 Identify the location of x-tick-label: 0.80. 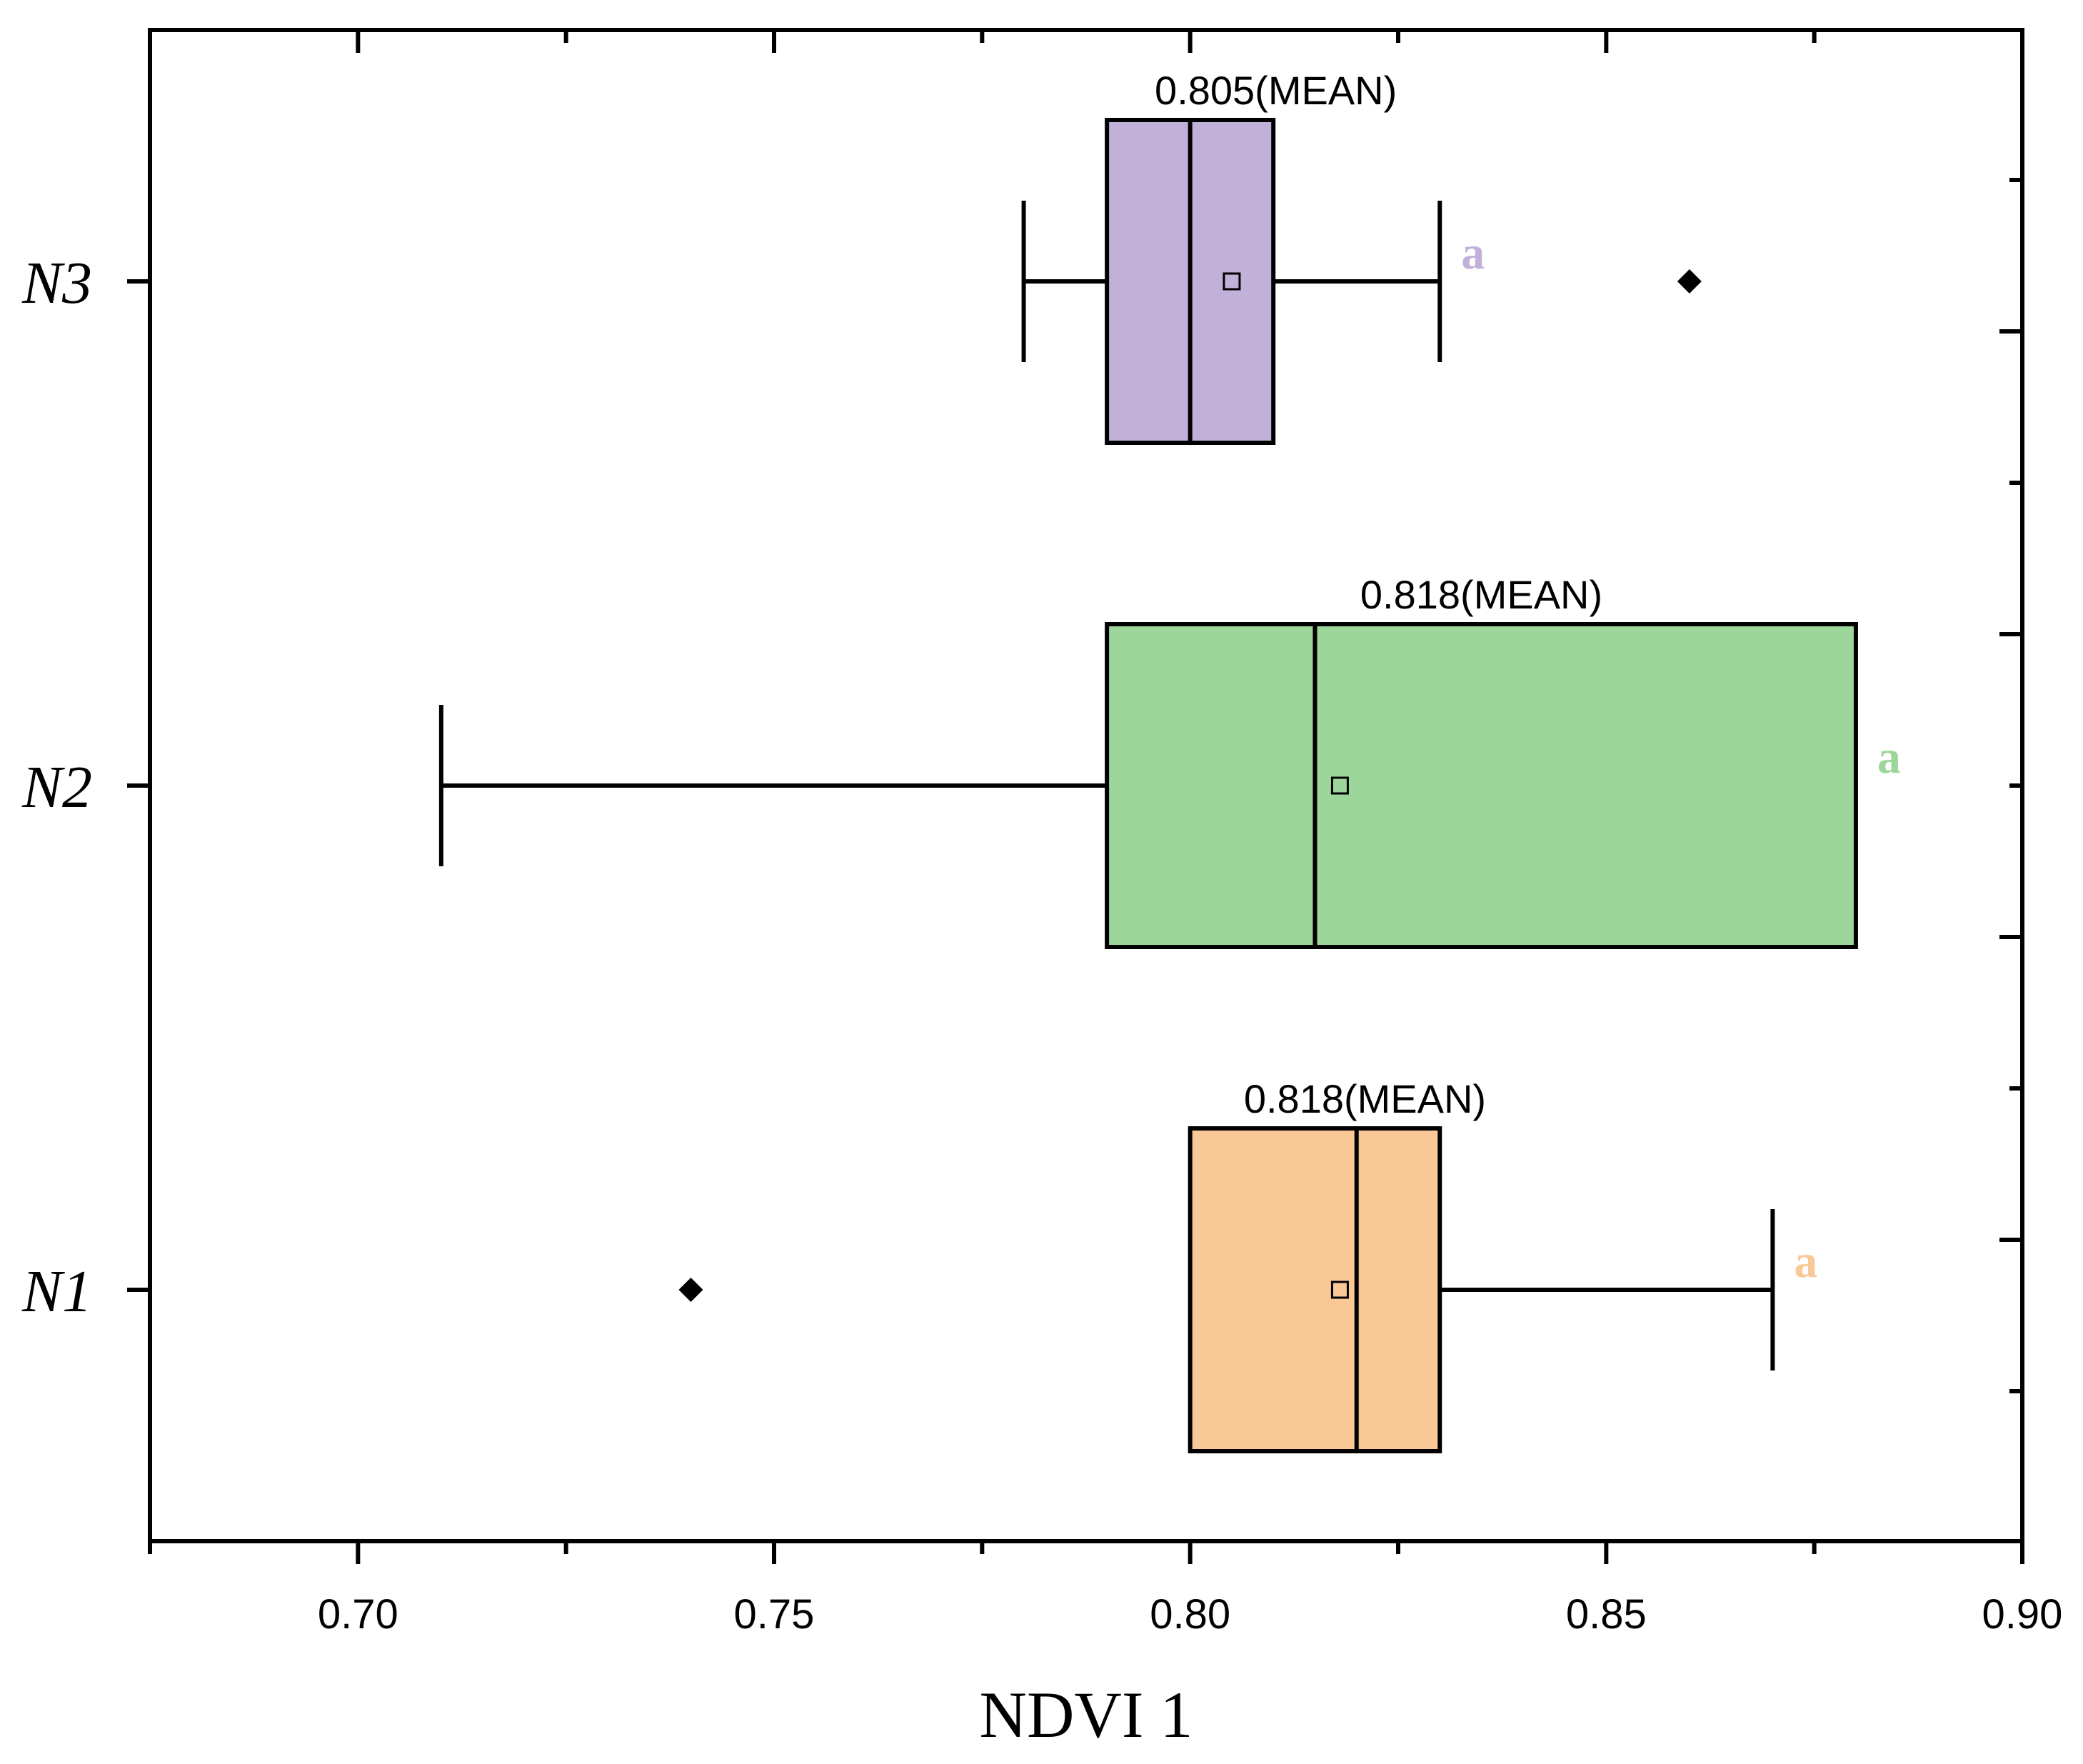
(1190, 1615).